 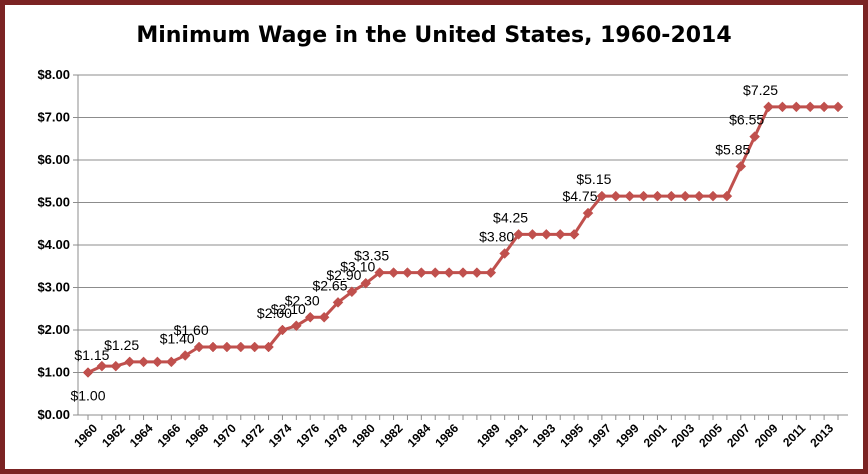 What do you see at coordinates (655, 435) in the screenshot?
I see `x-tick-label: 2001` at bounding box center [655, 435].